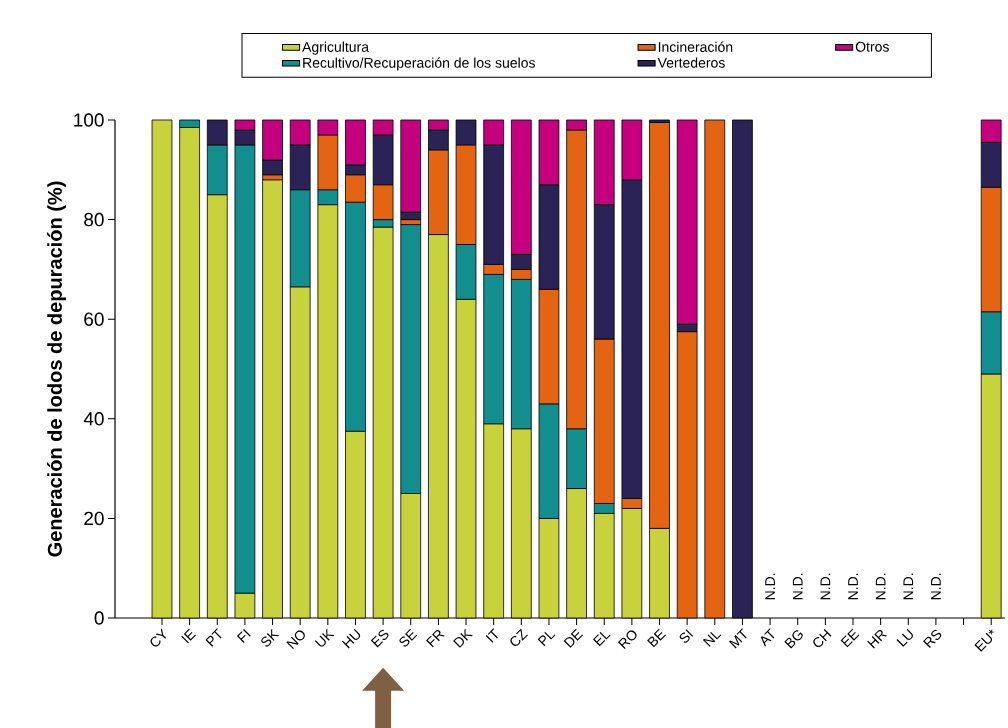  What do you see at coordinates (573, 638) in the screenshot?
I see `x-tick-label: DE` at bounding box center [573, 638].